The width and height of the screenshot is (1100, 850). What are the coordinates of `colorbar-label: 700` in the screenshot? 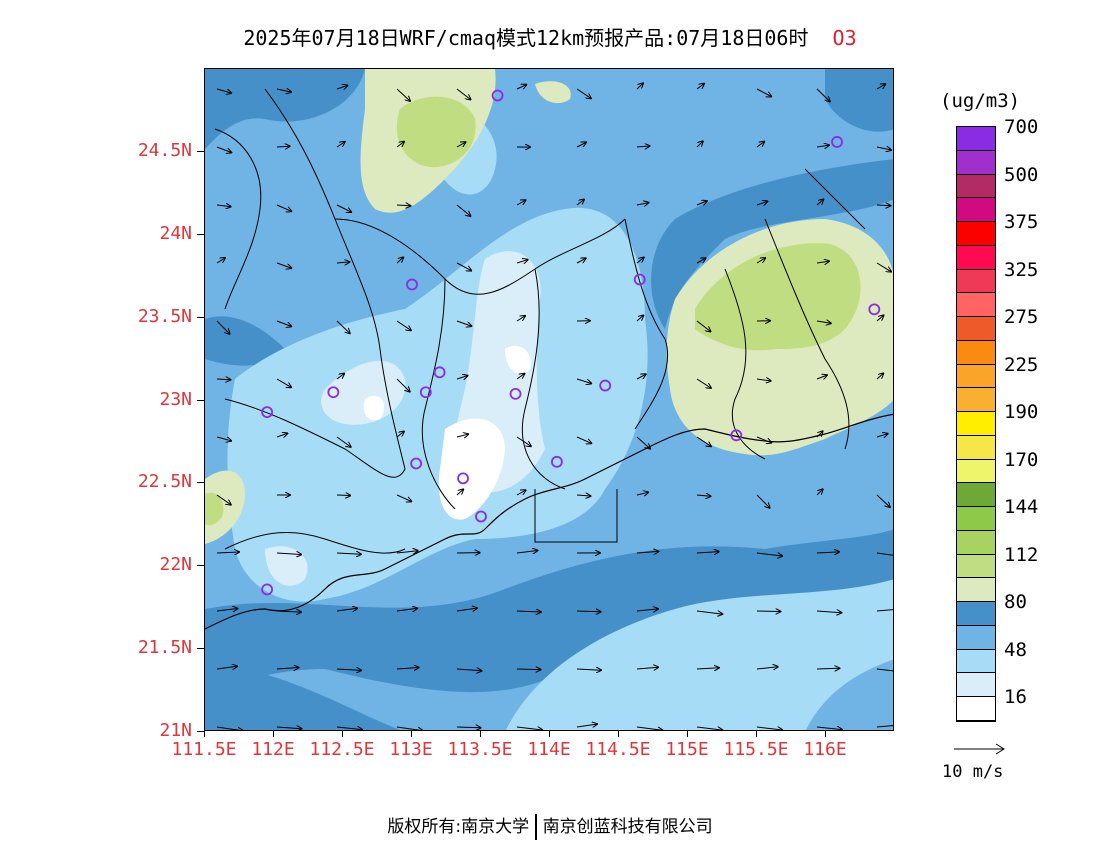 It's located at (1021, 127).